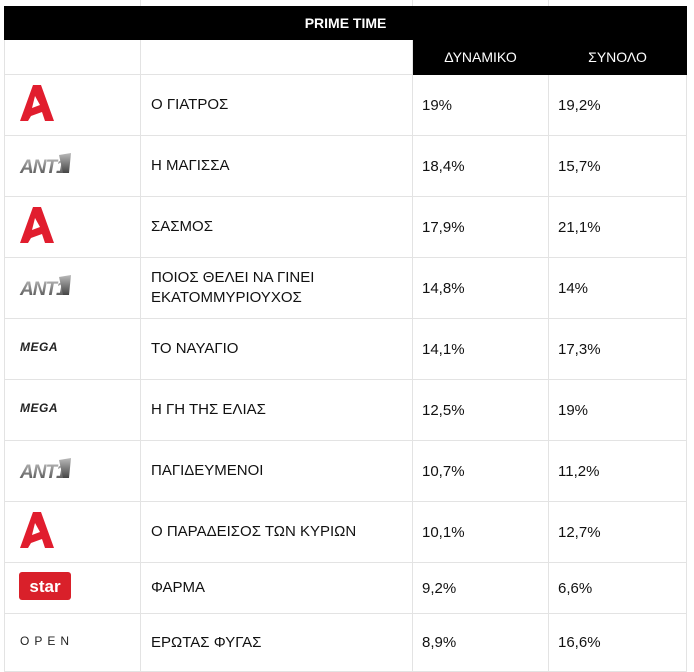 The height and width of the screenshot is (672, 694). I want to click on dynamic-value: 17,9%, so click(480, 227).